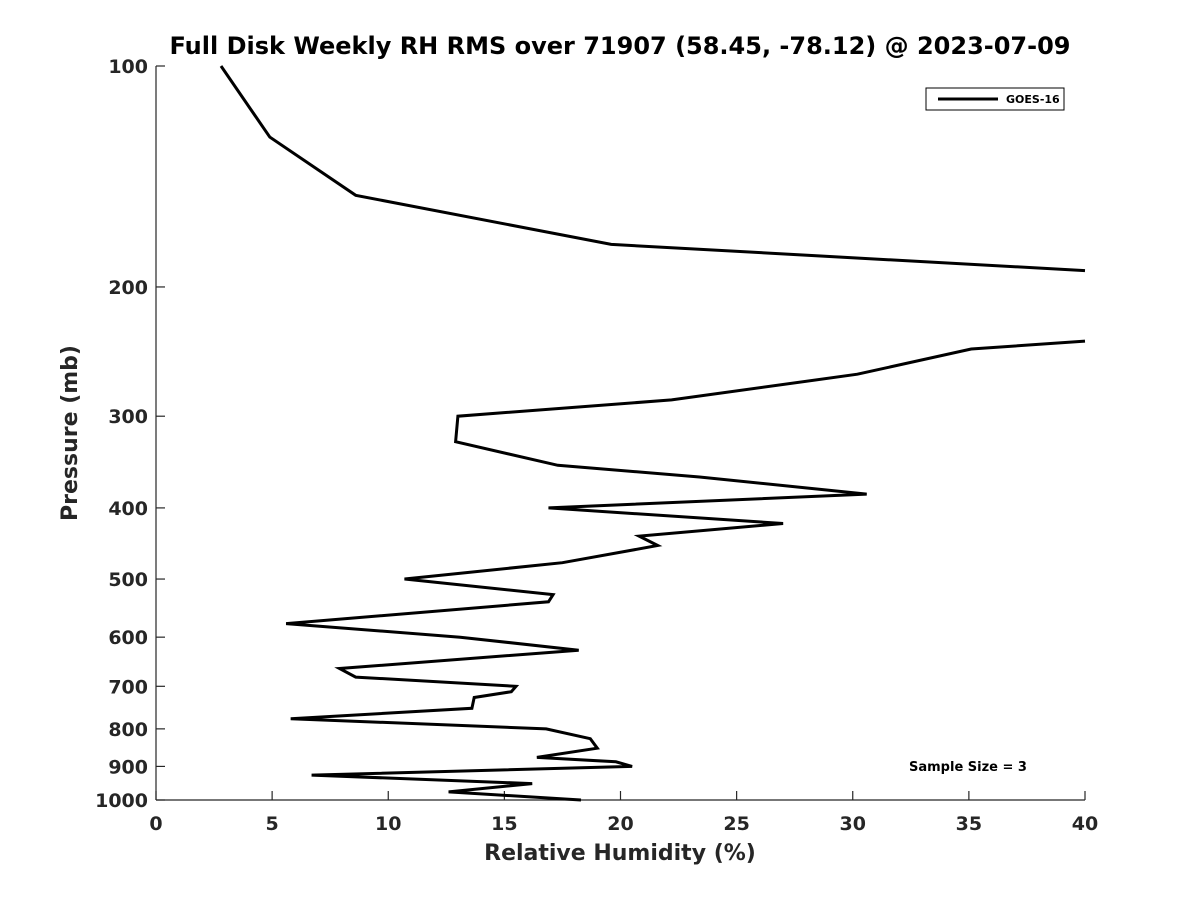 This screenshot has height=900, width=1200. I want to click on x-tick-label: 40, so click(1085, 824).